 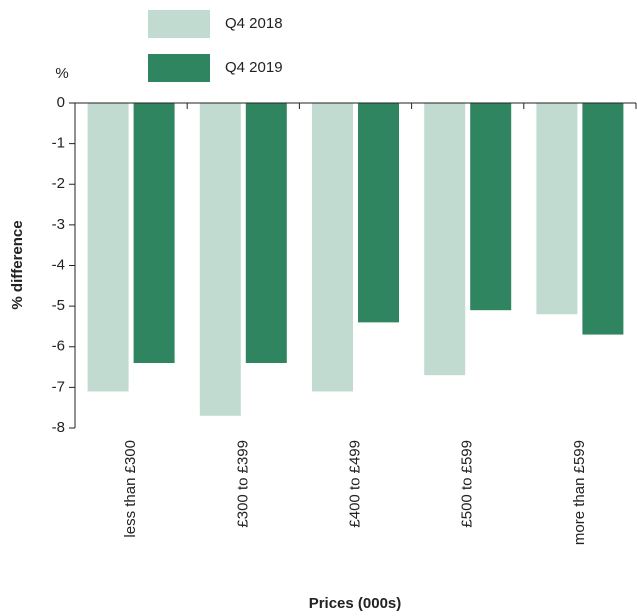 I want to click on legend-label: Q4 2018, so click(x=254, y=23).